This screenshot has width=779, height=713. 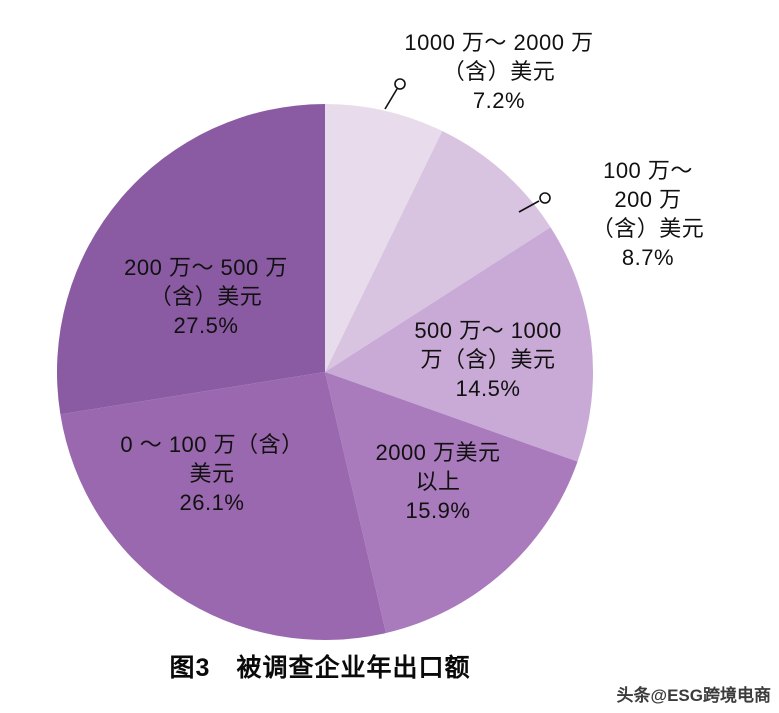 What do you see at coordinates (467, 145) in the screenshot?
I see `leader-lines` at bounding box center [467, 145].